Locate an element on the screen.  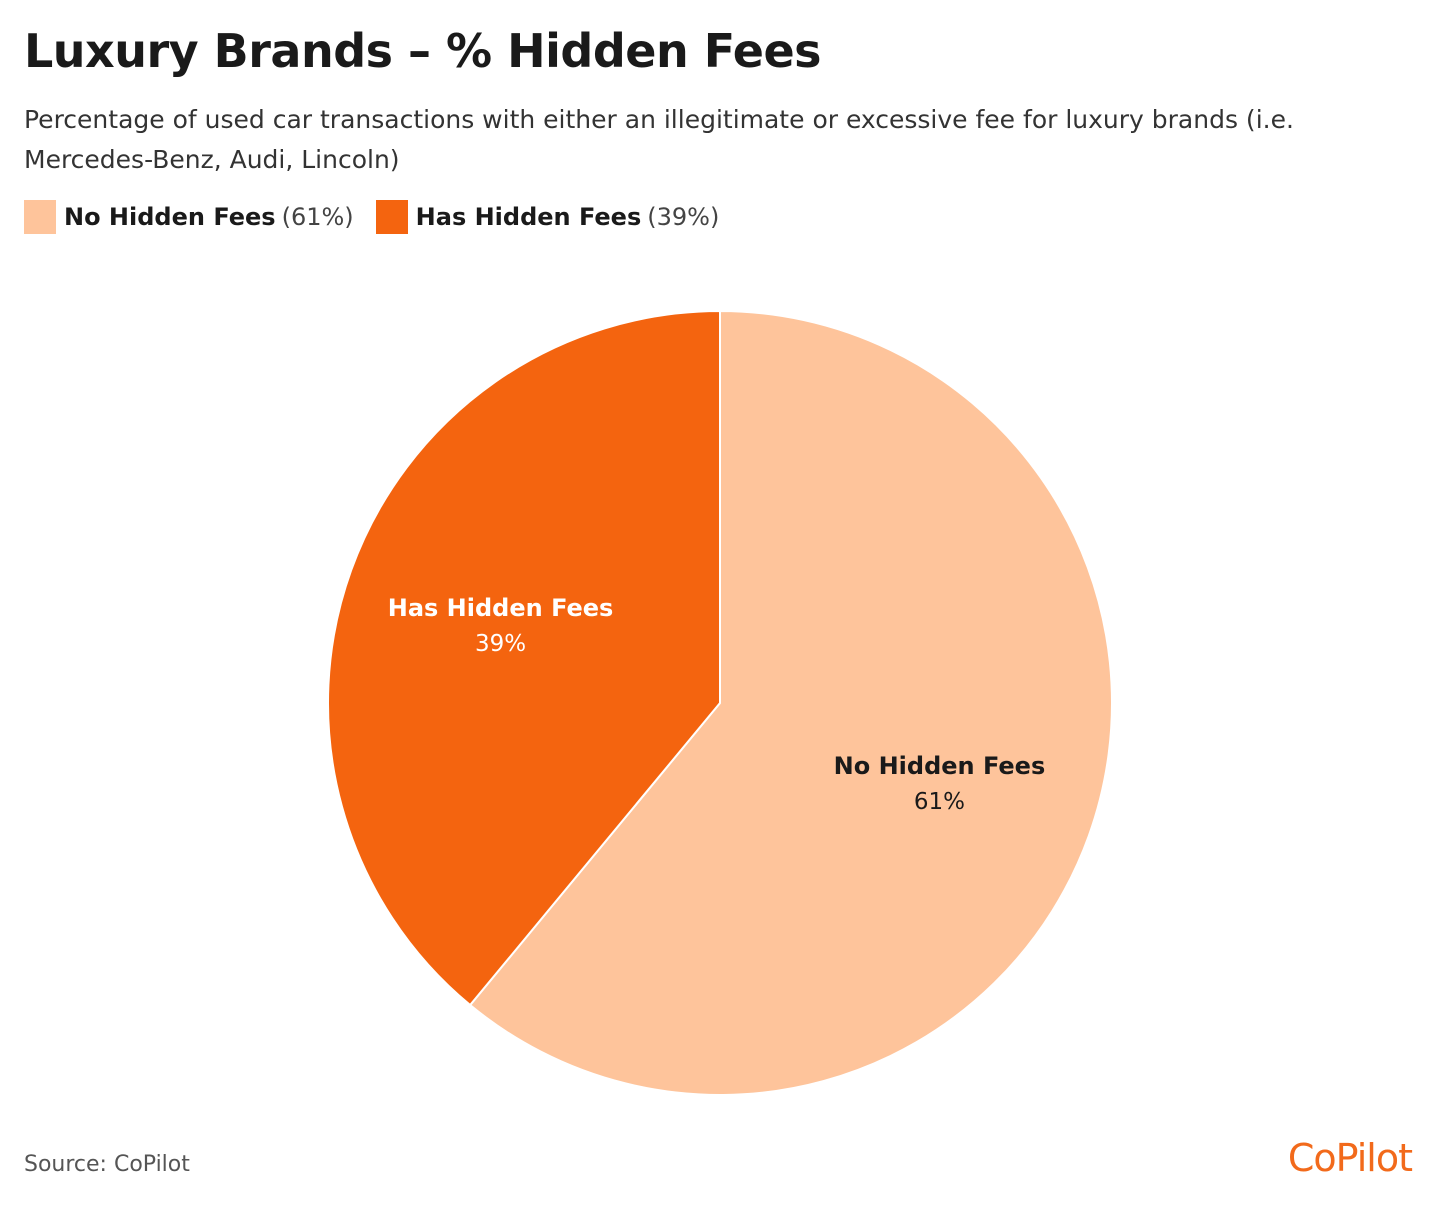
legend-item-no-hidden-fees: No Hidden Fees (61%) is located at coordinates (189, 217).